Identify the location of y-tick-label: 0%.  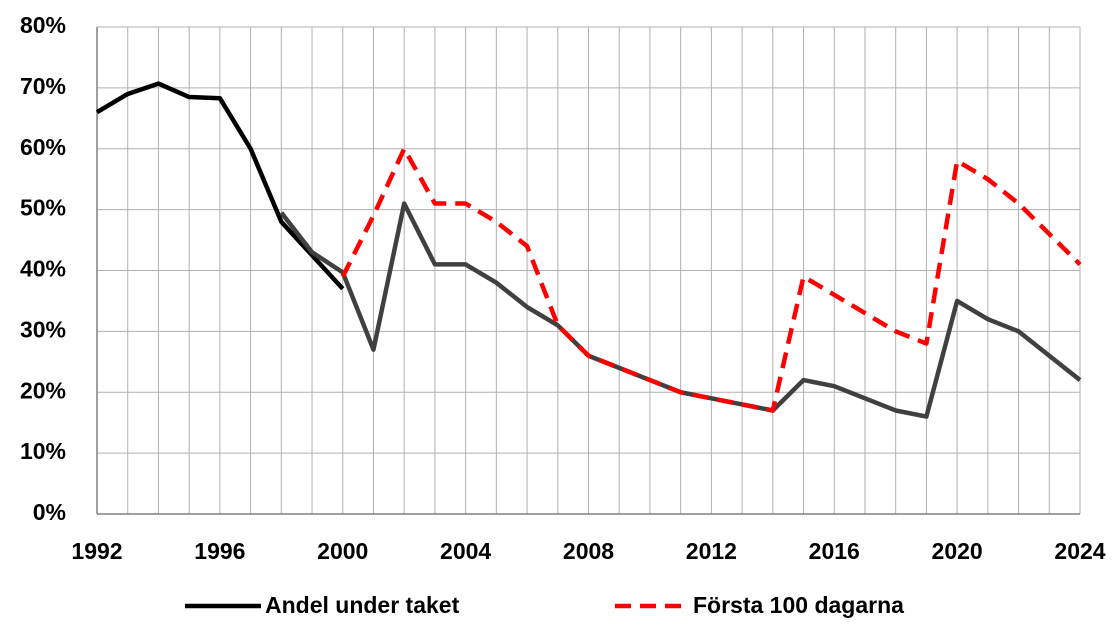
(49, 512).